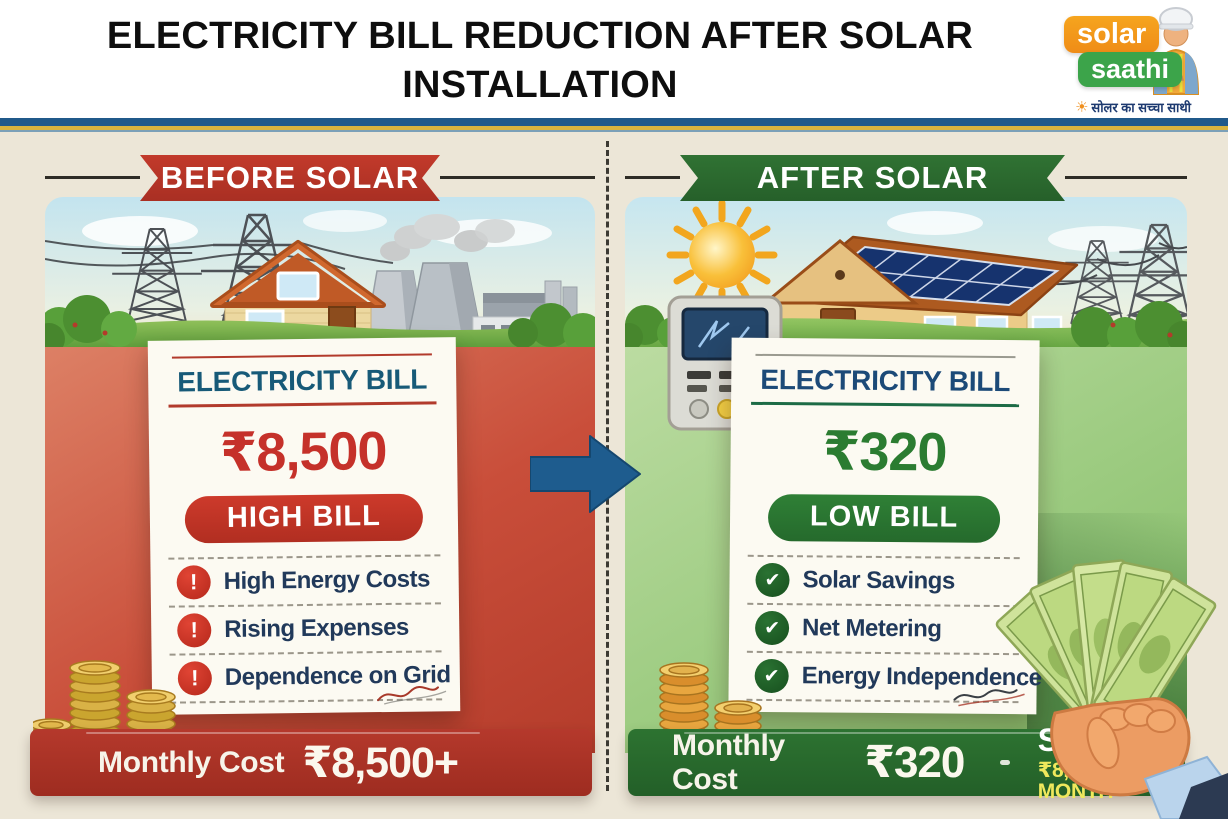 This screenshot has height=819, width=1228. I want to click on sun-icon, so click(722, 255).